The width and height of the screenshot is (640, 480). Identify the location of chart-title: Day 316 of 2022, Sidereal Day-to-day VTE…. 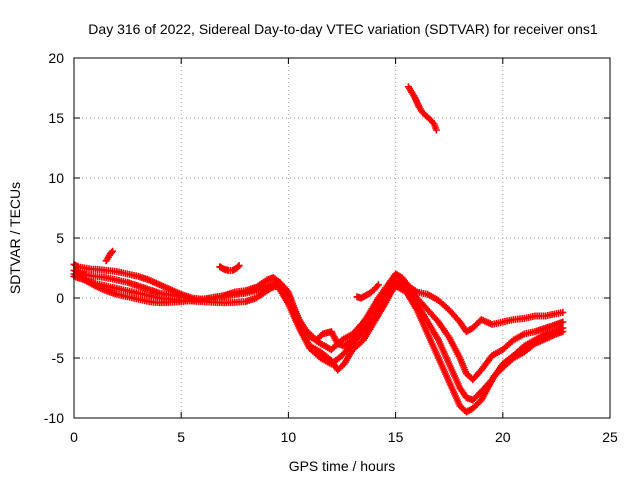
(343, 29).